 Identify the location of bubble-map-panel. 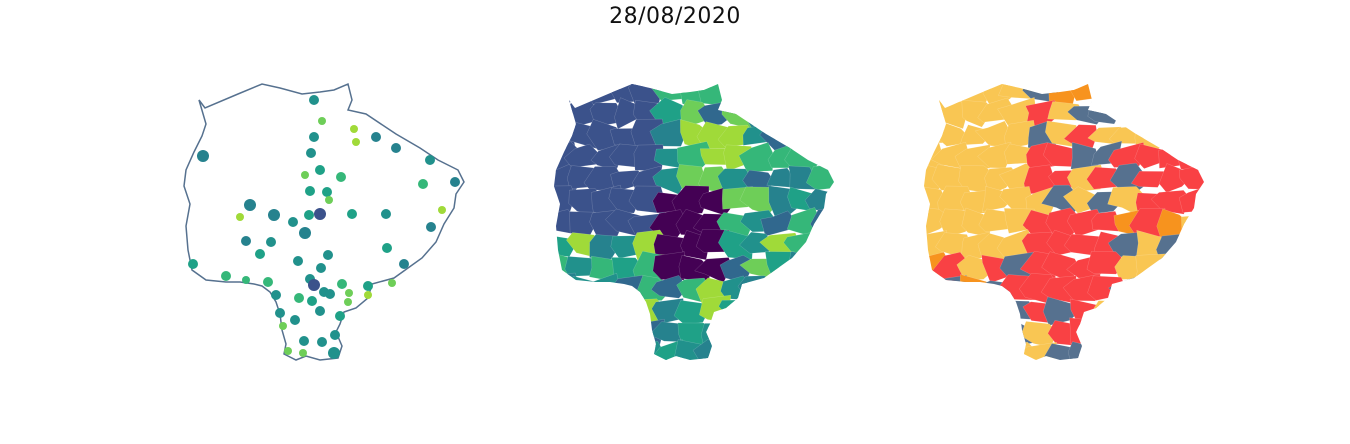
(324, 221).